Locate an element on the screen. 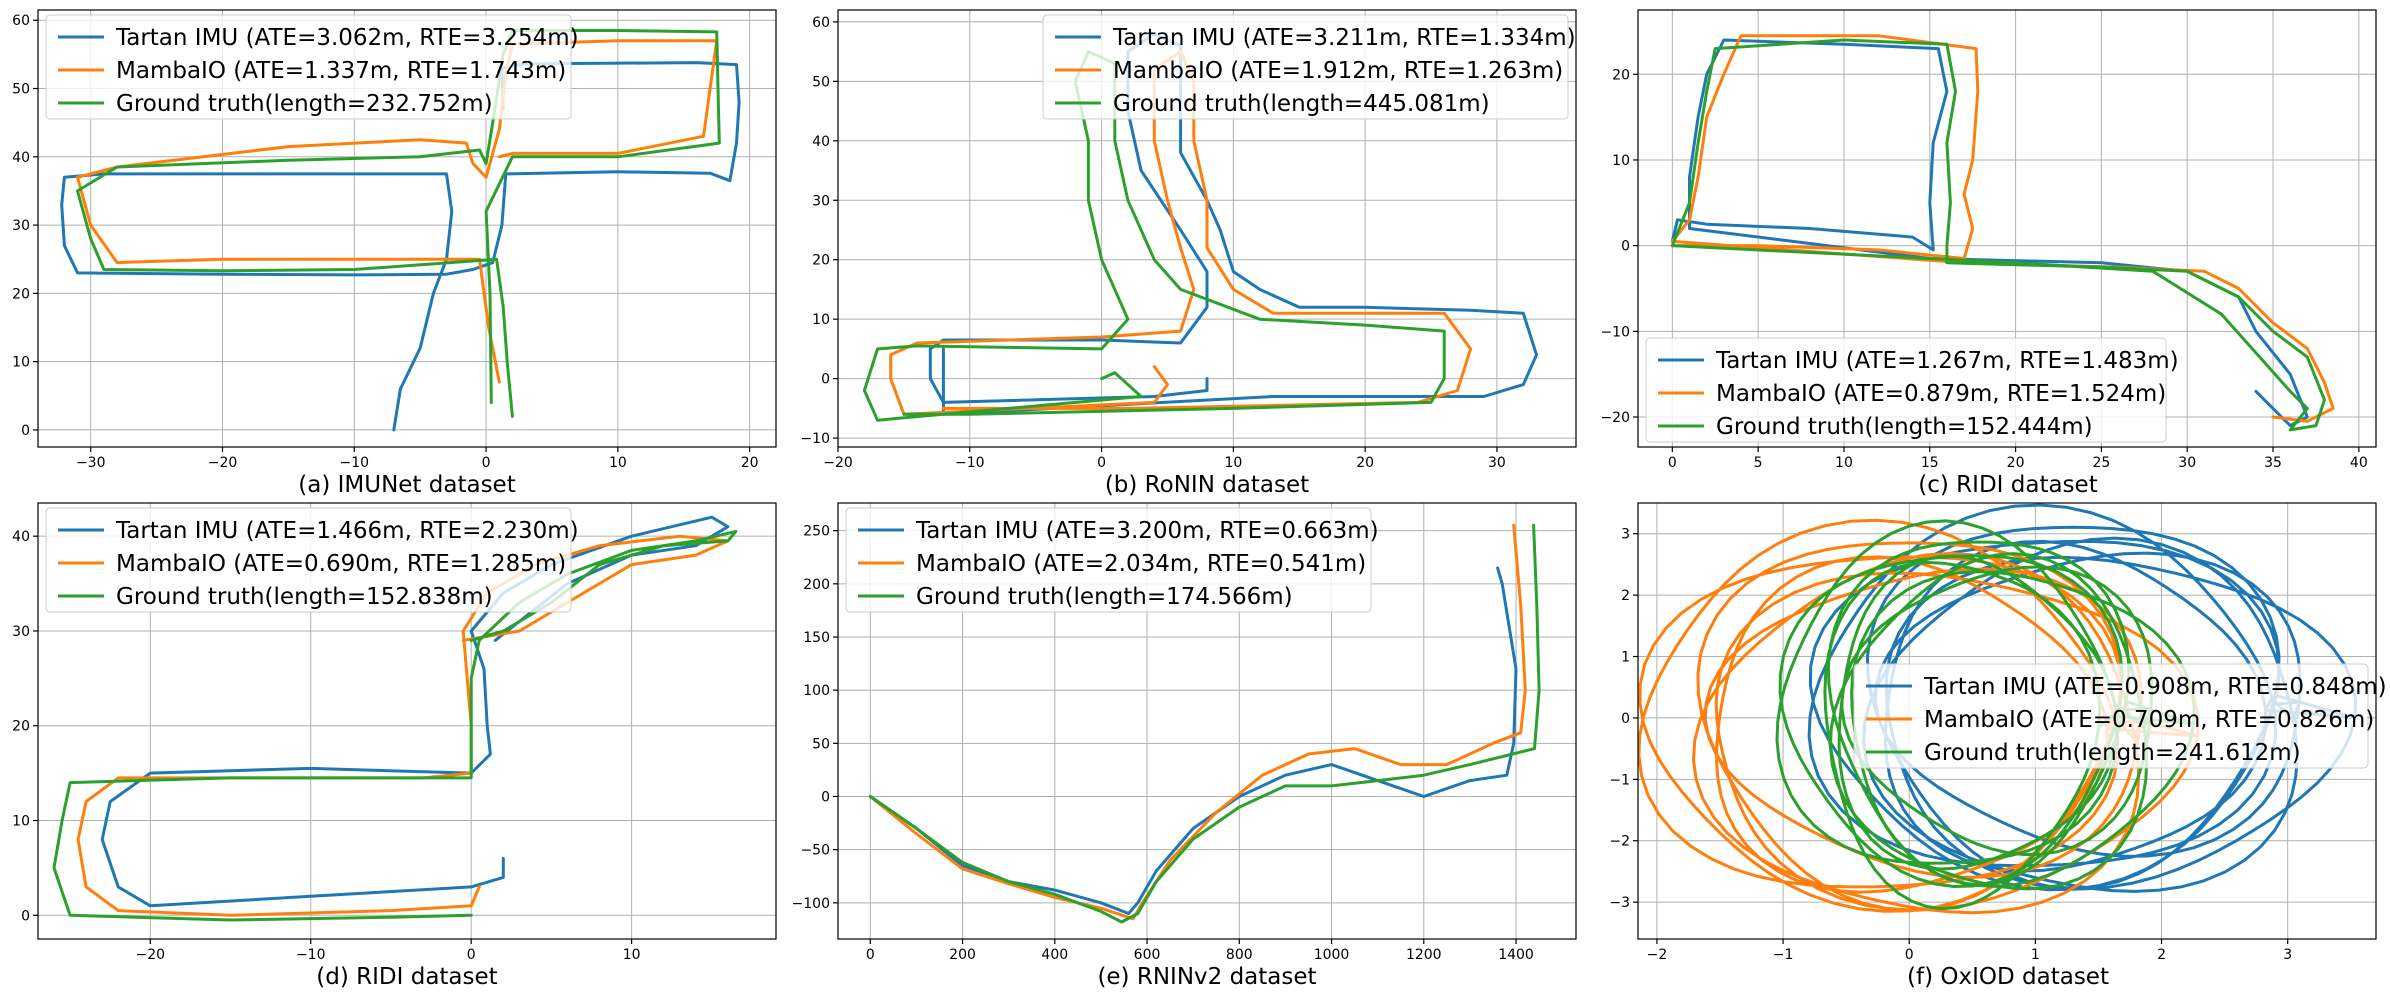  x-tick-label: 3 is located at coordinates (2287, 955).